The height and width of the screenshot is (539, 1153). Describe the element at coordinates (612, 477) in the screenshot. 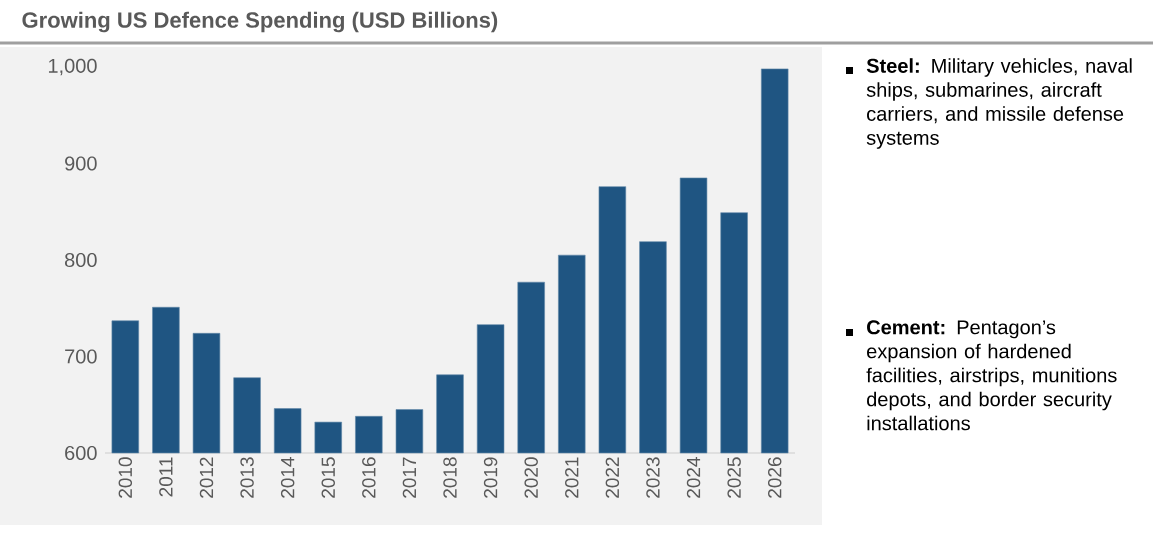

I see `x-tick-label: 2022` at that location.